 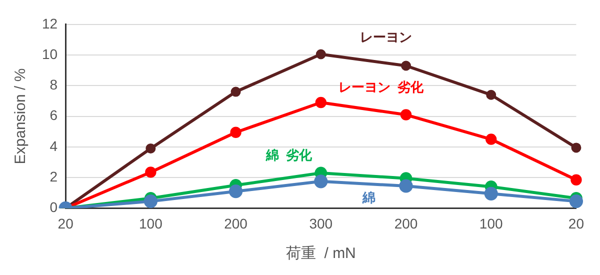 What do you see at coordinates (321, 223) in the screenshot?
I see `x-tick-label: 300` at bounding box center [321, 223].